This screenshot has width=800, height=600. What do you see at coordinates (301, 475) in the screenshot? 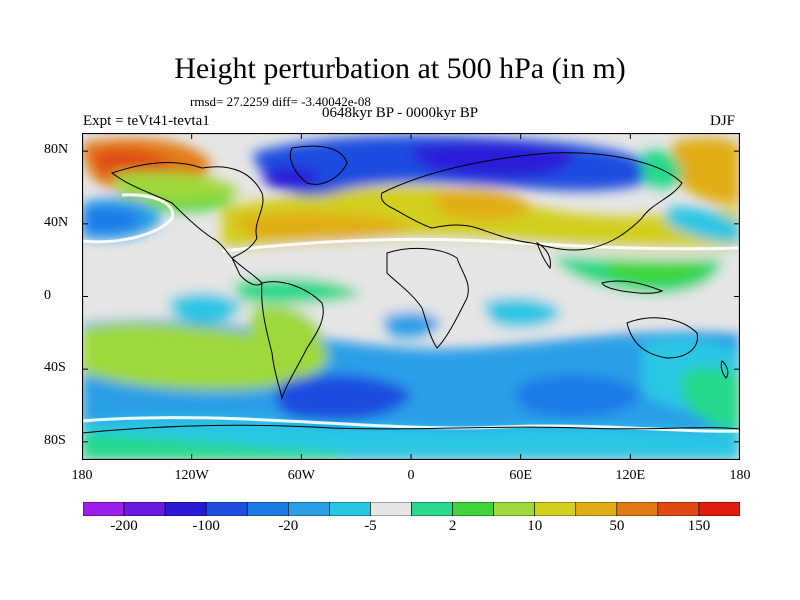
I see `lon-tick-label: 60W` at bounding box center [301, 475].